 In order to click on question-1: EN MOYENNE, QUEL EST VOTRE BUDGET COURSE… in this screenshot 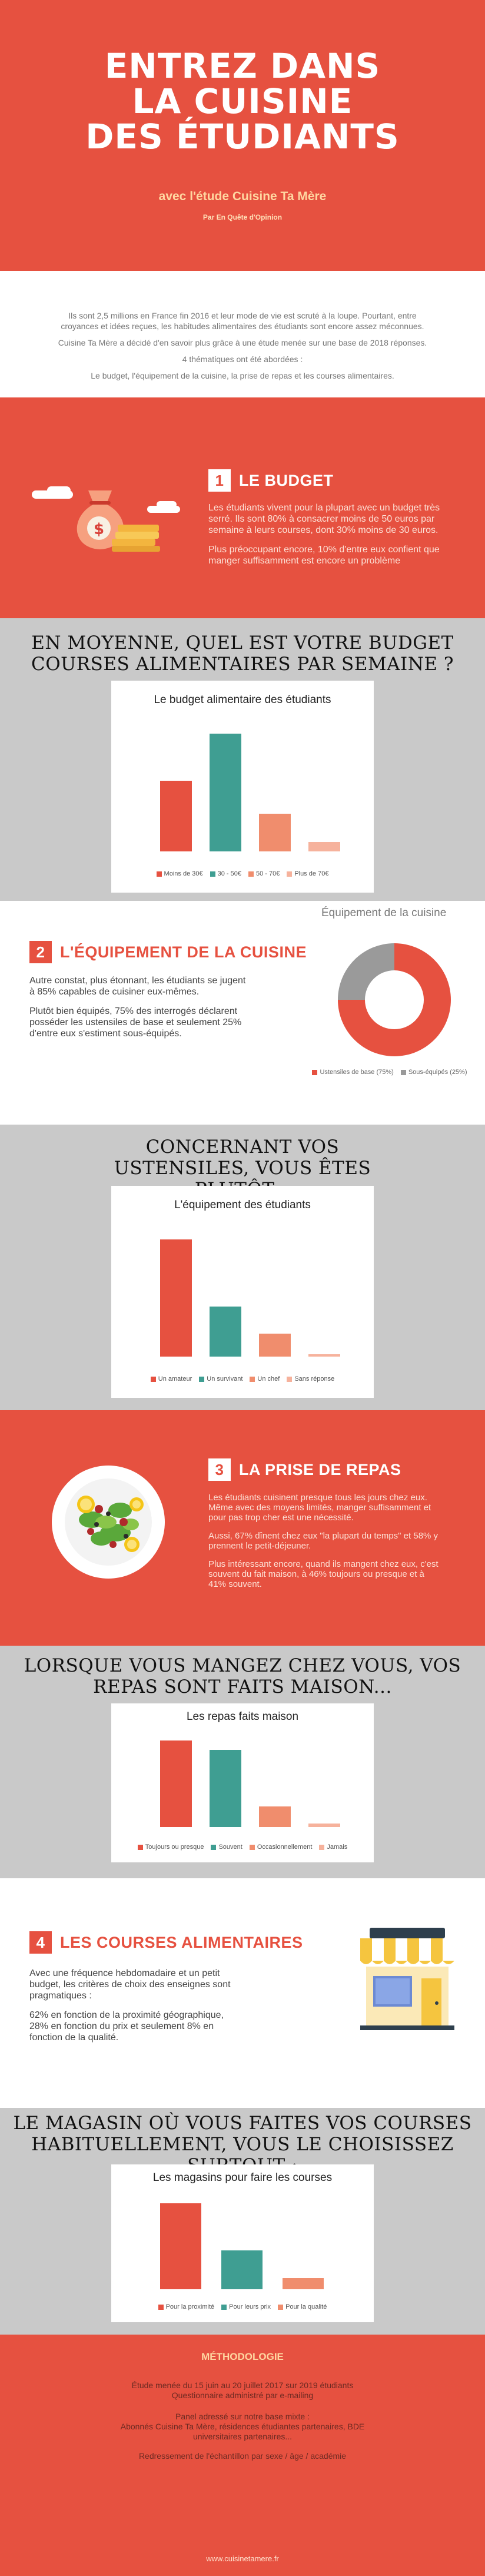, I will do `click(242, 653)`.